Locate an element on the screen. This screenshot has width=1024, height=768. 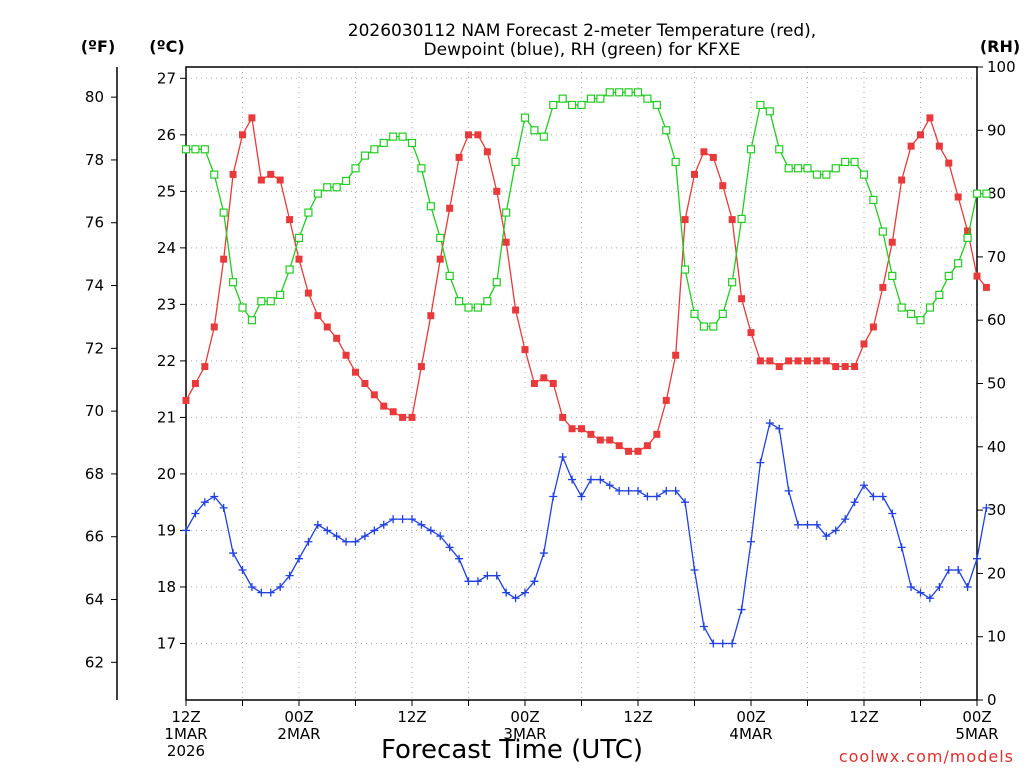
rh-tick-label: 100 is located at coordinates (1001, 67).